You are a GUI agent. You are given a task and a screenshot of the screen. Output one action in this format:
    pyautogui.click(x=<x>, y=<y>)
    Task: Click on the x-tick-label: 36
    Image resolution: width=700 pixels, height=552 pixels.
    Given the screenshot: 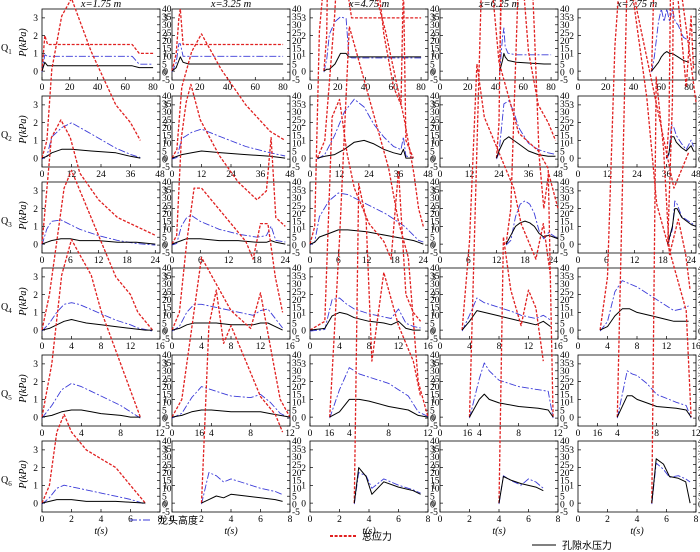 What is the action you would take?
    pyautogui.click(x=529, y=175)
    